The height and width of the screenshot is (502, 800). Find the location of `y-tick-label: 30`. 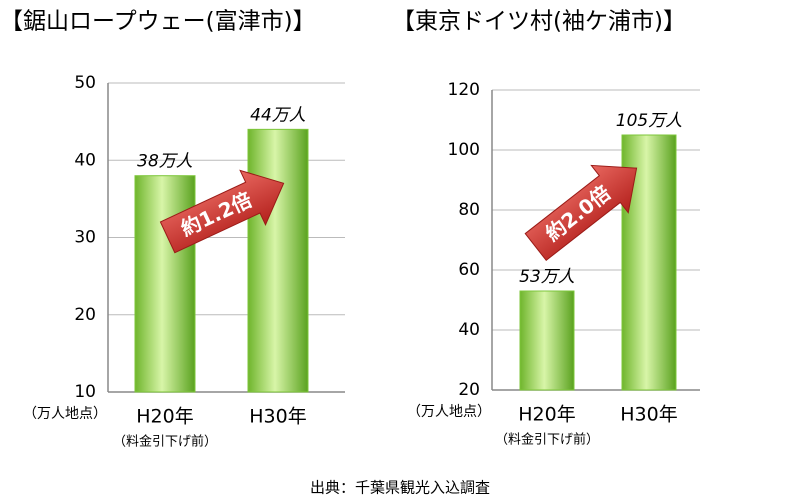

y-tick-label: 30 is located at coordinates (85, 238).